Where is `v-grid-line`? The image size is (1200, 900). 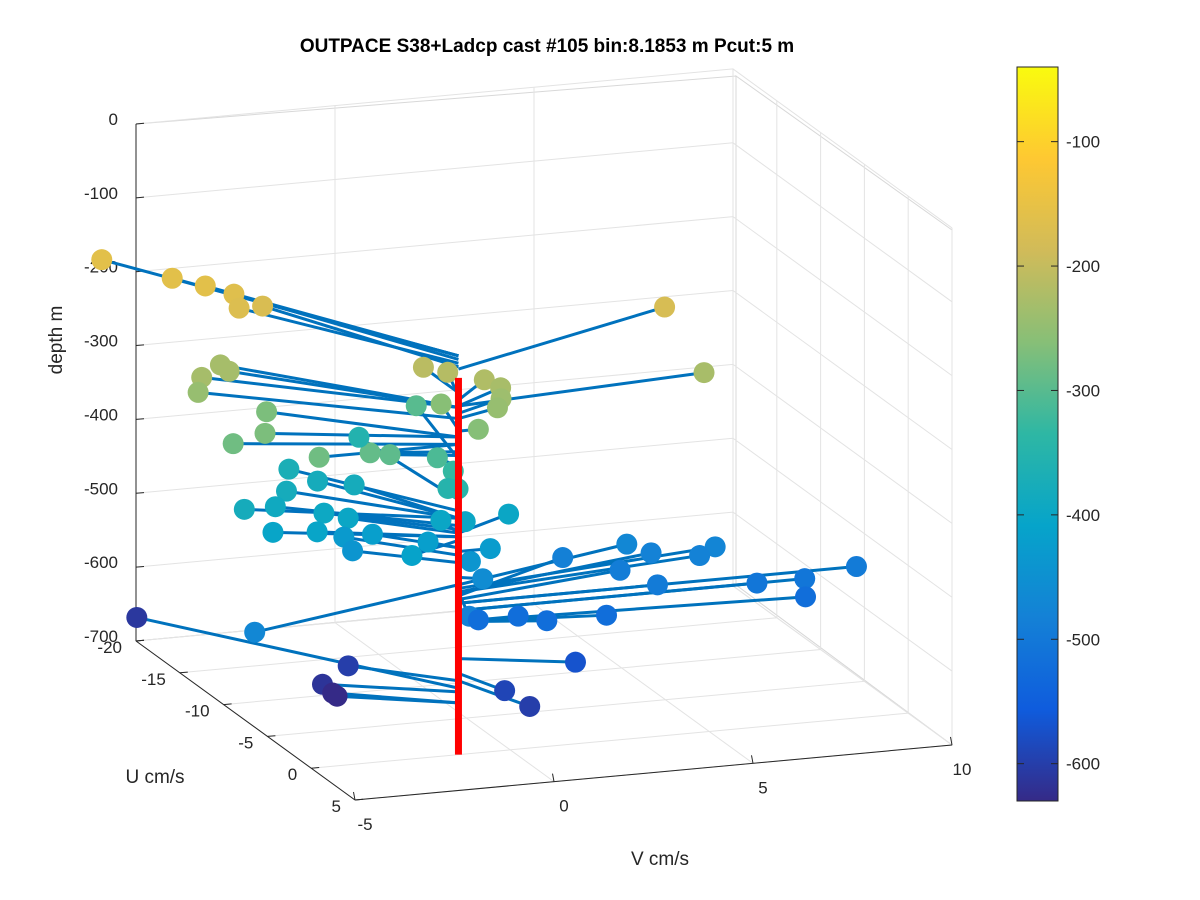
v-grid-line is located at coordinates (444, 444).